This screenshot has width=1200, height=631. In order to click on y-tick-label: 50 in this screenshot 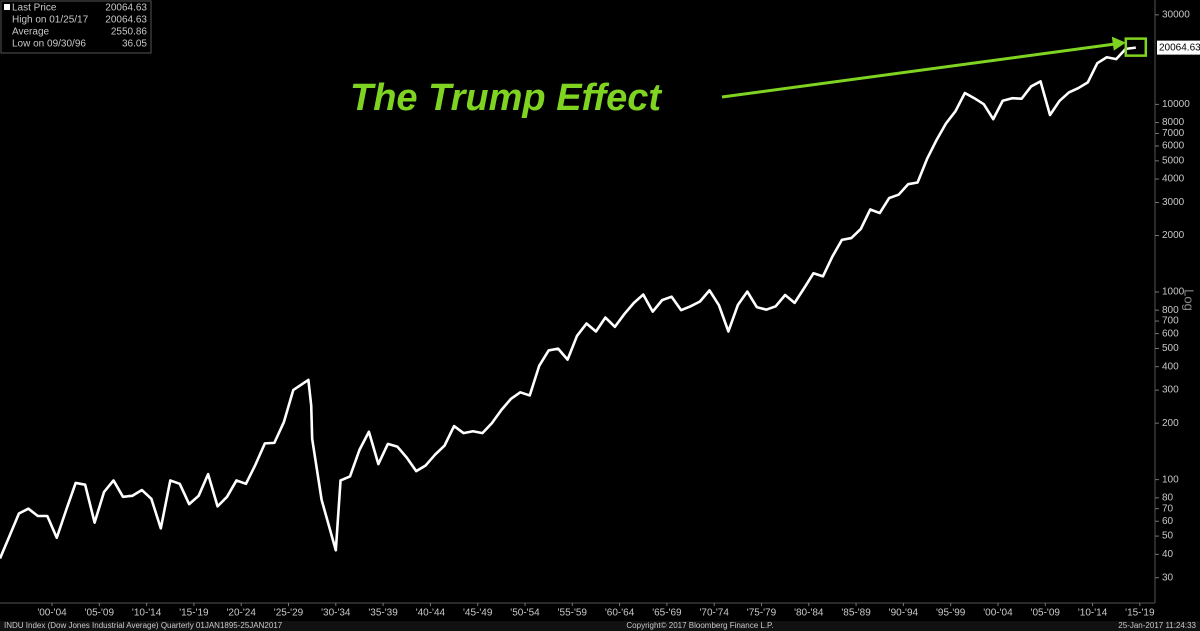, I will do `click(1168, 536)`.